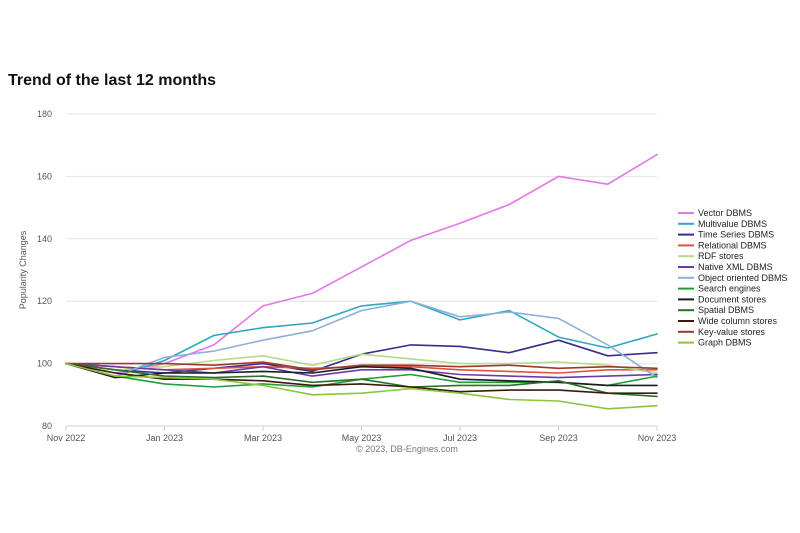 This screenshot has width=800, height=533. I want to click on x-tick-label: Nov 2023, so click(657, 438).